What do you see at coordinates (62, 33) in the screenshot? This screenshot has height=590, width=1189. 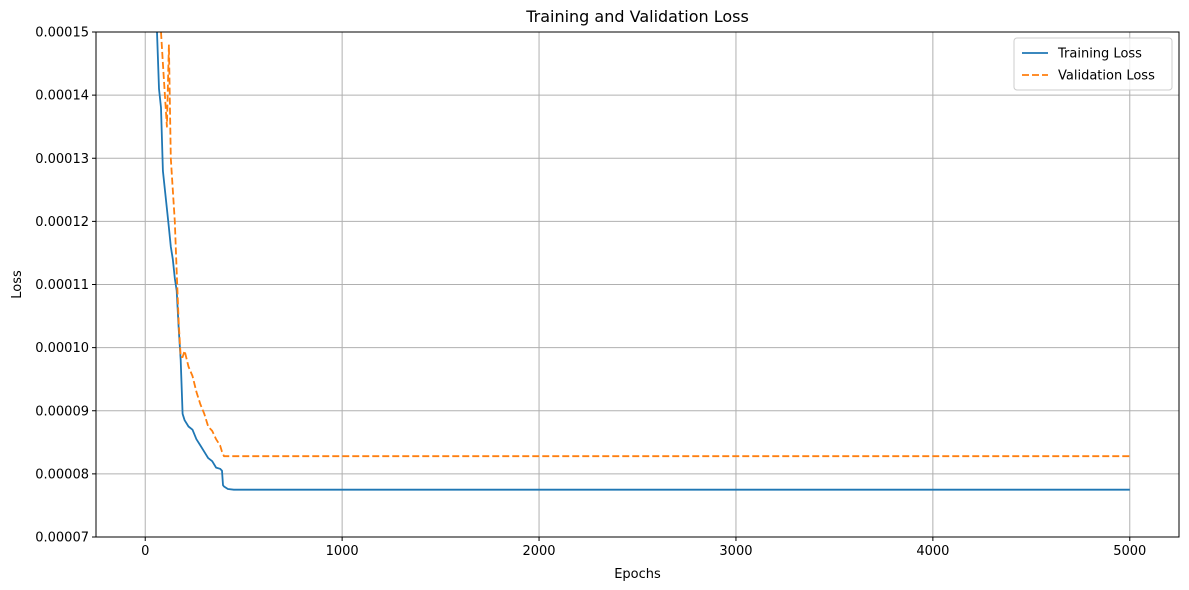 I see `y-tick-label: 0.00015` at bounding box center [62, 33].